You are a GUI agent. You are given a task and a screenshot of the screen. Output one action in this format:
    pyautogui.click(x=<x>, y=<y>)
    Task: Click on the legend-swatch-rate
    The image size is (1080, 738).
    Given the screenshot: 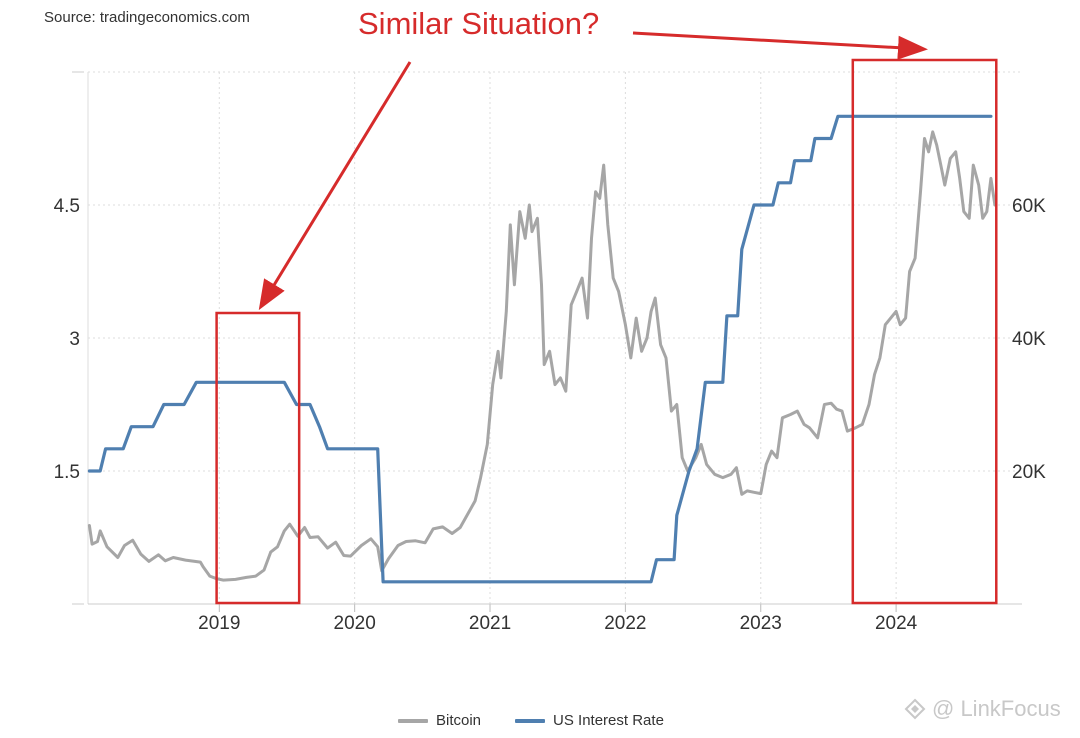 What is the action you would take?
    pyautogui.click(x=530, y=720)
    